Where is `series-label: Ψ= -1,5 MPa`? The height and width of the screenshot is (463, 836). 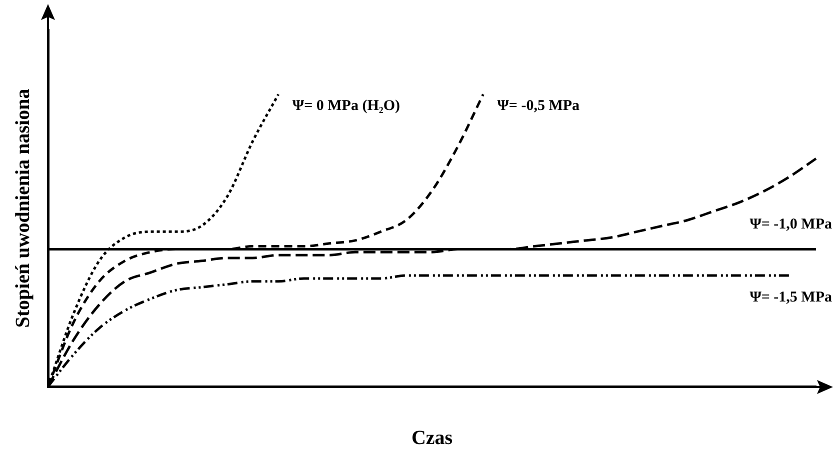
series-label: Ψ= -1,5 MPa is located at coordinates (791, 297).